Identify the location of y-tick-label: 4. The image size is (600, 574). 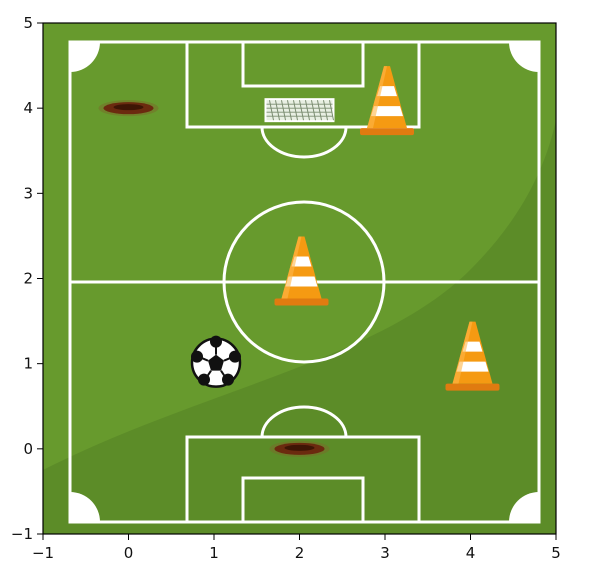
(28, 108).